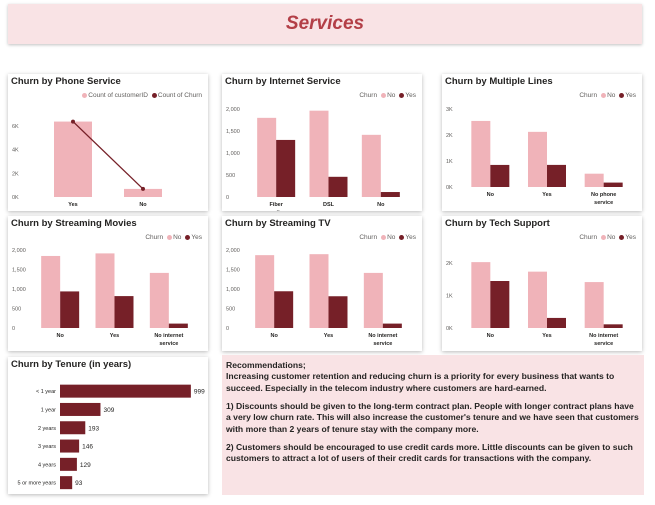 The height and width of the screenshot is (505, 655). Describe the element at coordinates (66, 81) in the screenshot. I see `chart-title: Churn by Phone Service` at that location.